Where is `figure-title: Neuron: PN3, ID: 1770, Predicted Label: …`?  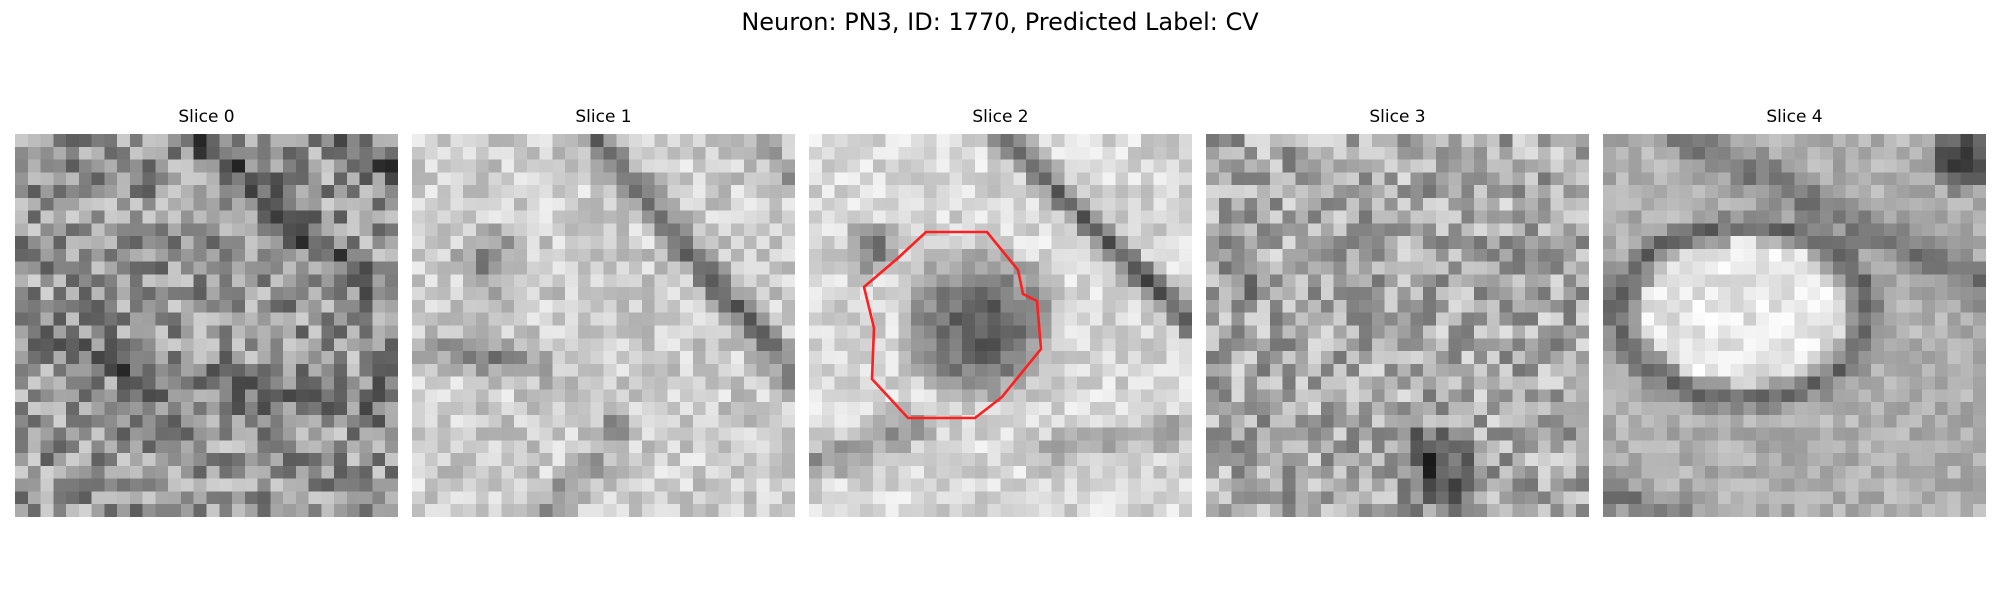
figure-title: Neuron: PN3, ID: 1770, Predicted Label: … is located at coordinates (1000, 22).